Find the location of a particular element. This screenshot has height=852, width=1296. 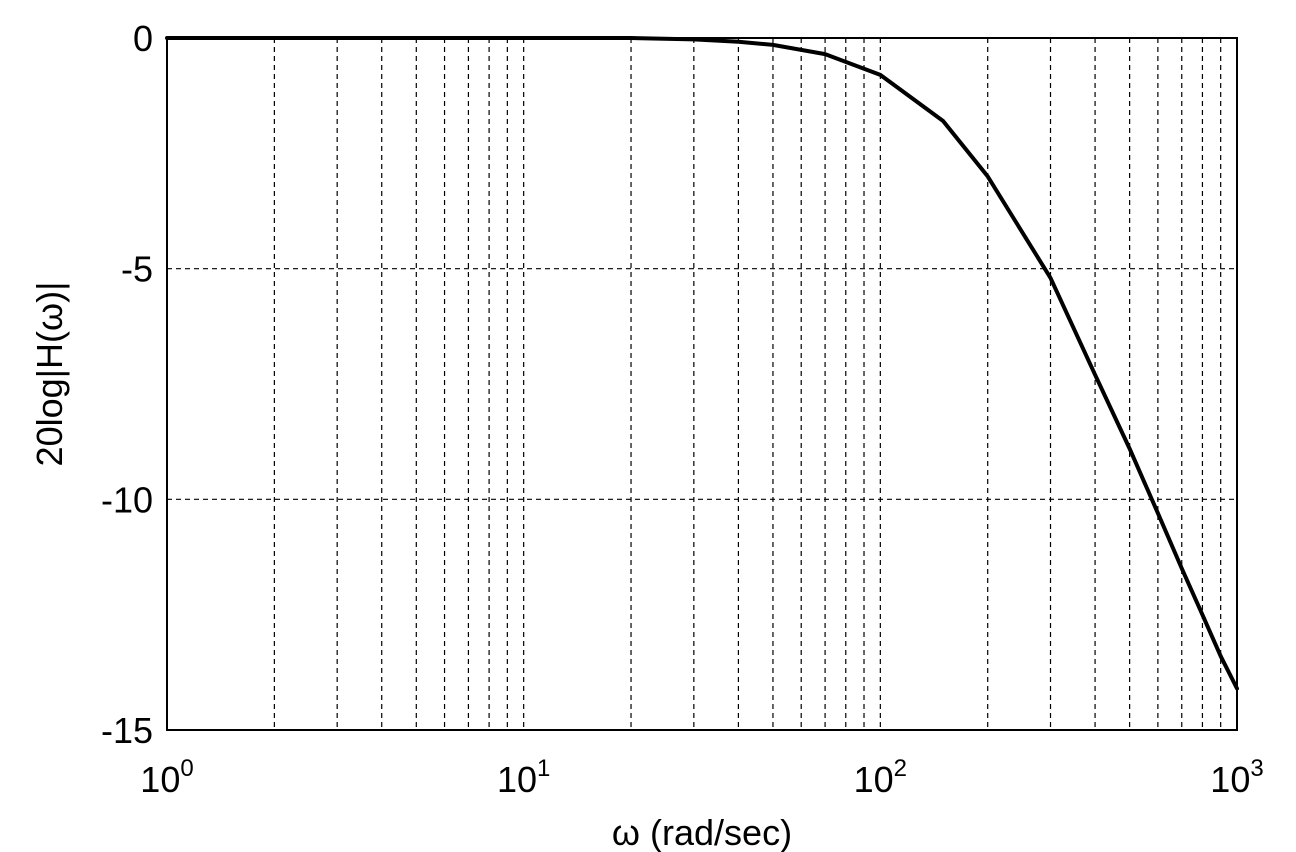

y-tick-label: -15 is located at coordinates (127, 730).